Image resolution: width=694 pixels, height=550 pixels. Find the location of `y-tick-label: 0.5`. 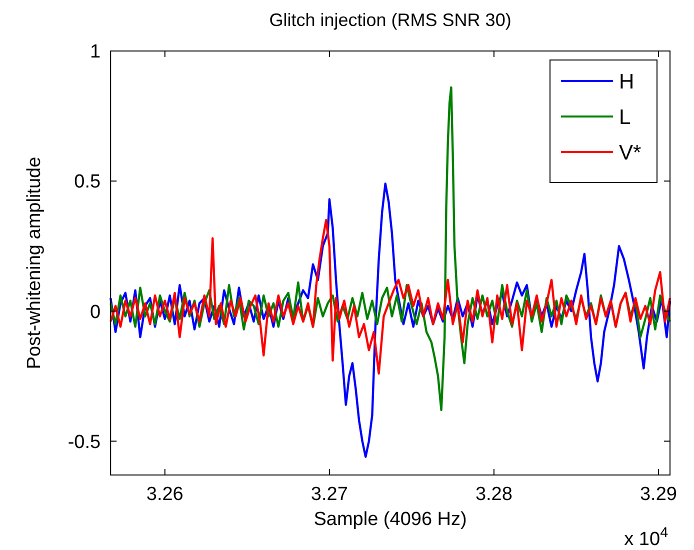

y-tick-label: 0.5 is located at coordinates (87, 182).